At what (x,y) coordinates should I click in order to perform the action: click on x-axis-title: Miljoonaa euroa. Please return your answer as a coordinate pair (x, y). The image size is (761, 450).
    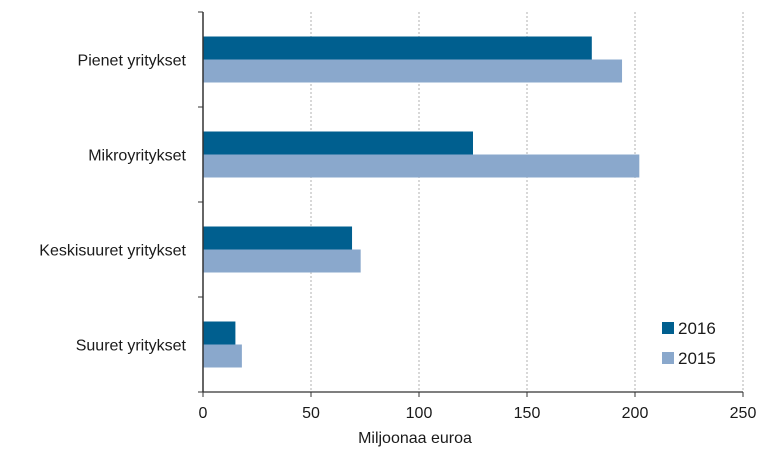
    Looking at the image, I should click on (415, 438).